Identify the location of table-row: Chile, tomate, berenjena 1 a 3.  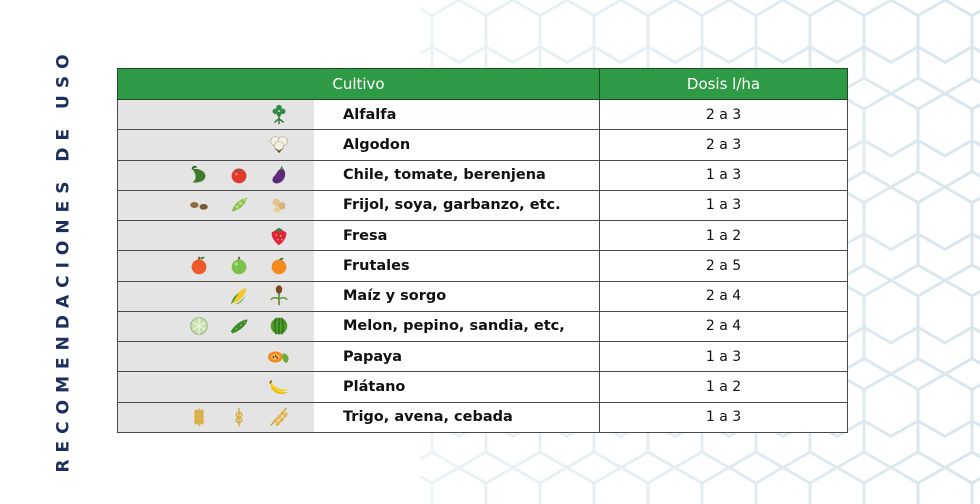
(482, 175).